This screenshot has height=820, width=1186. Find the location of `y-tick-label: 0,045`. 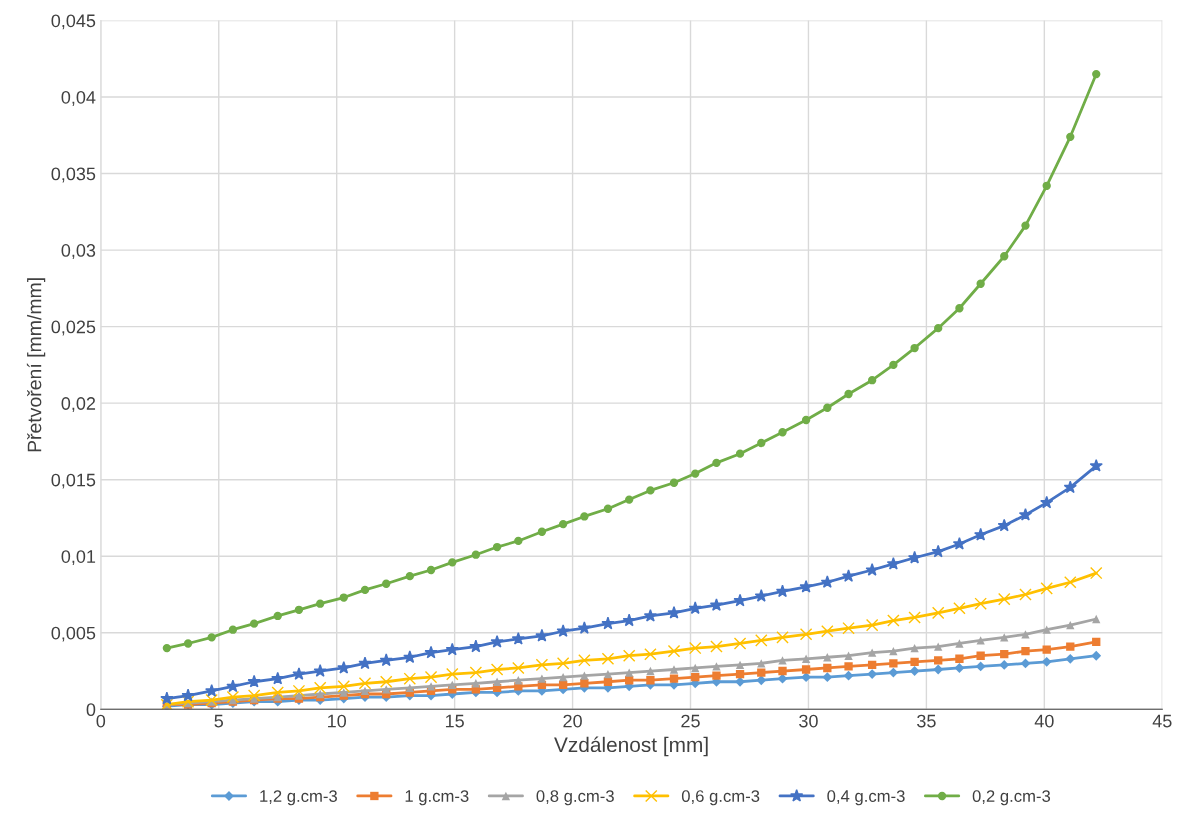

y-tick-label: 0,045 is located at coordinates (73, 22).